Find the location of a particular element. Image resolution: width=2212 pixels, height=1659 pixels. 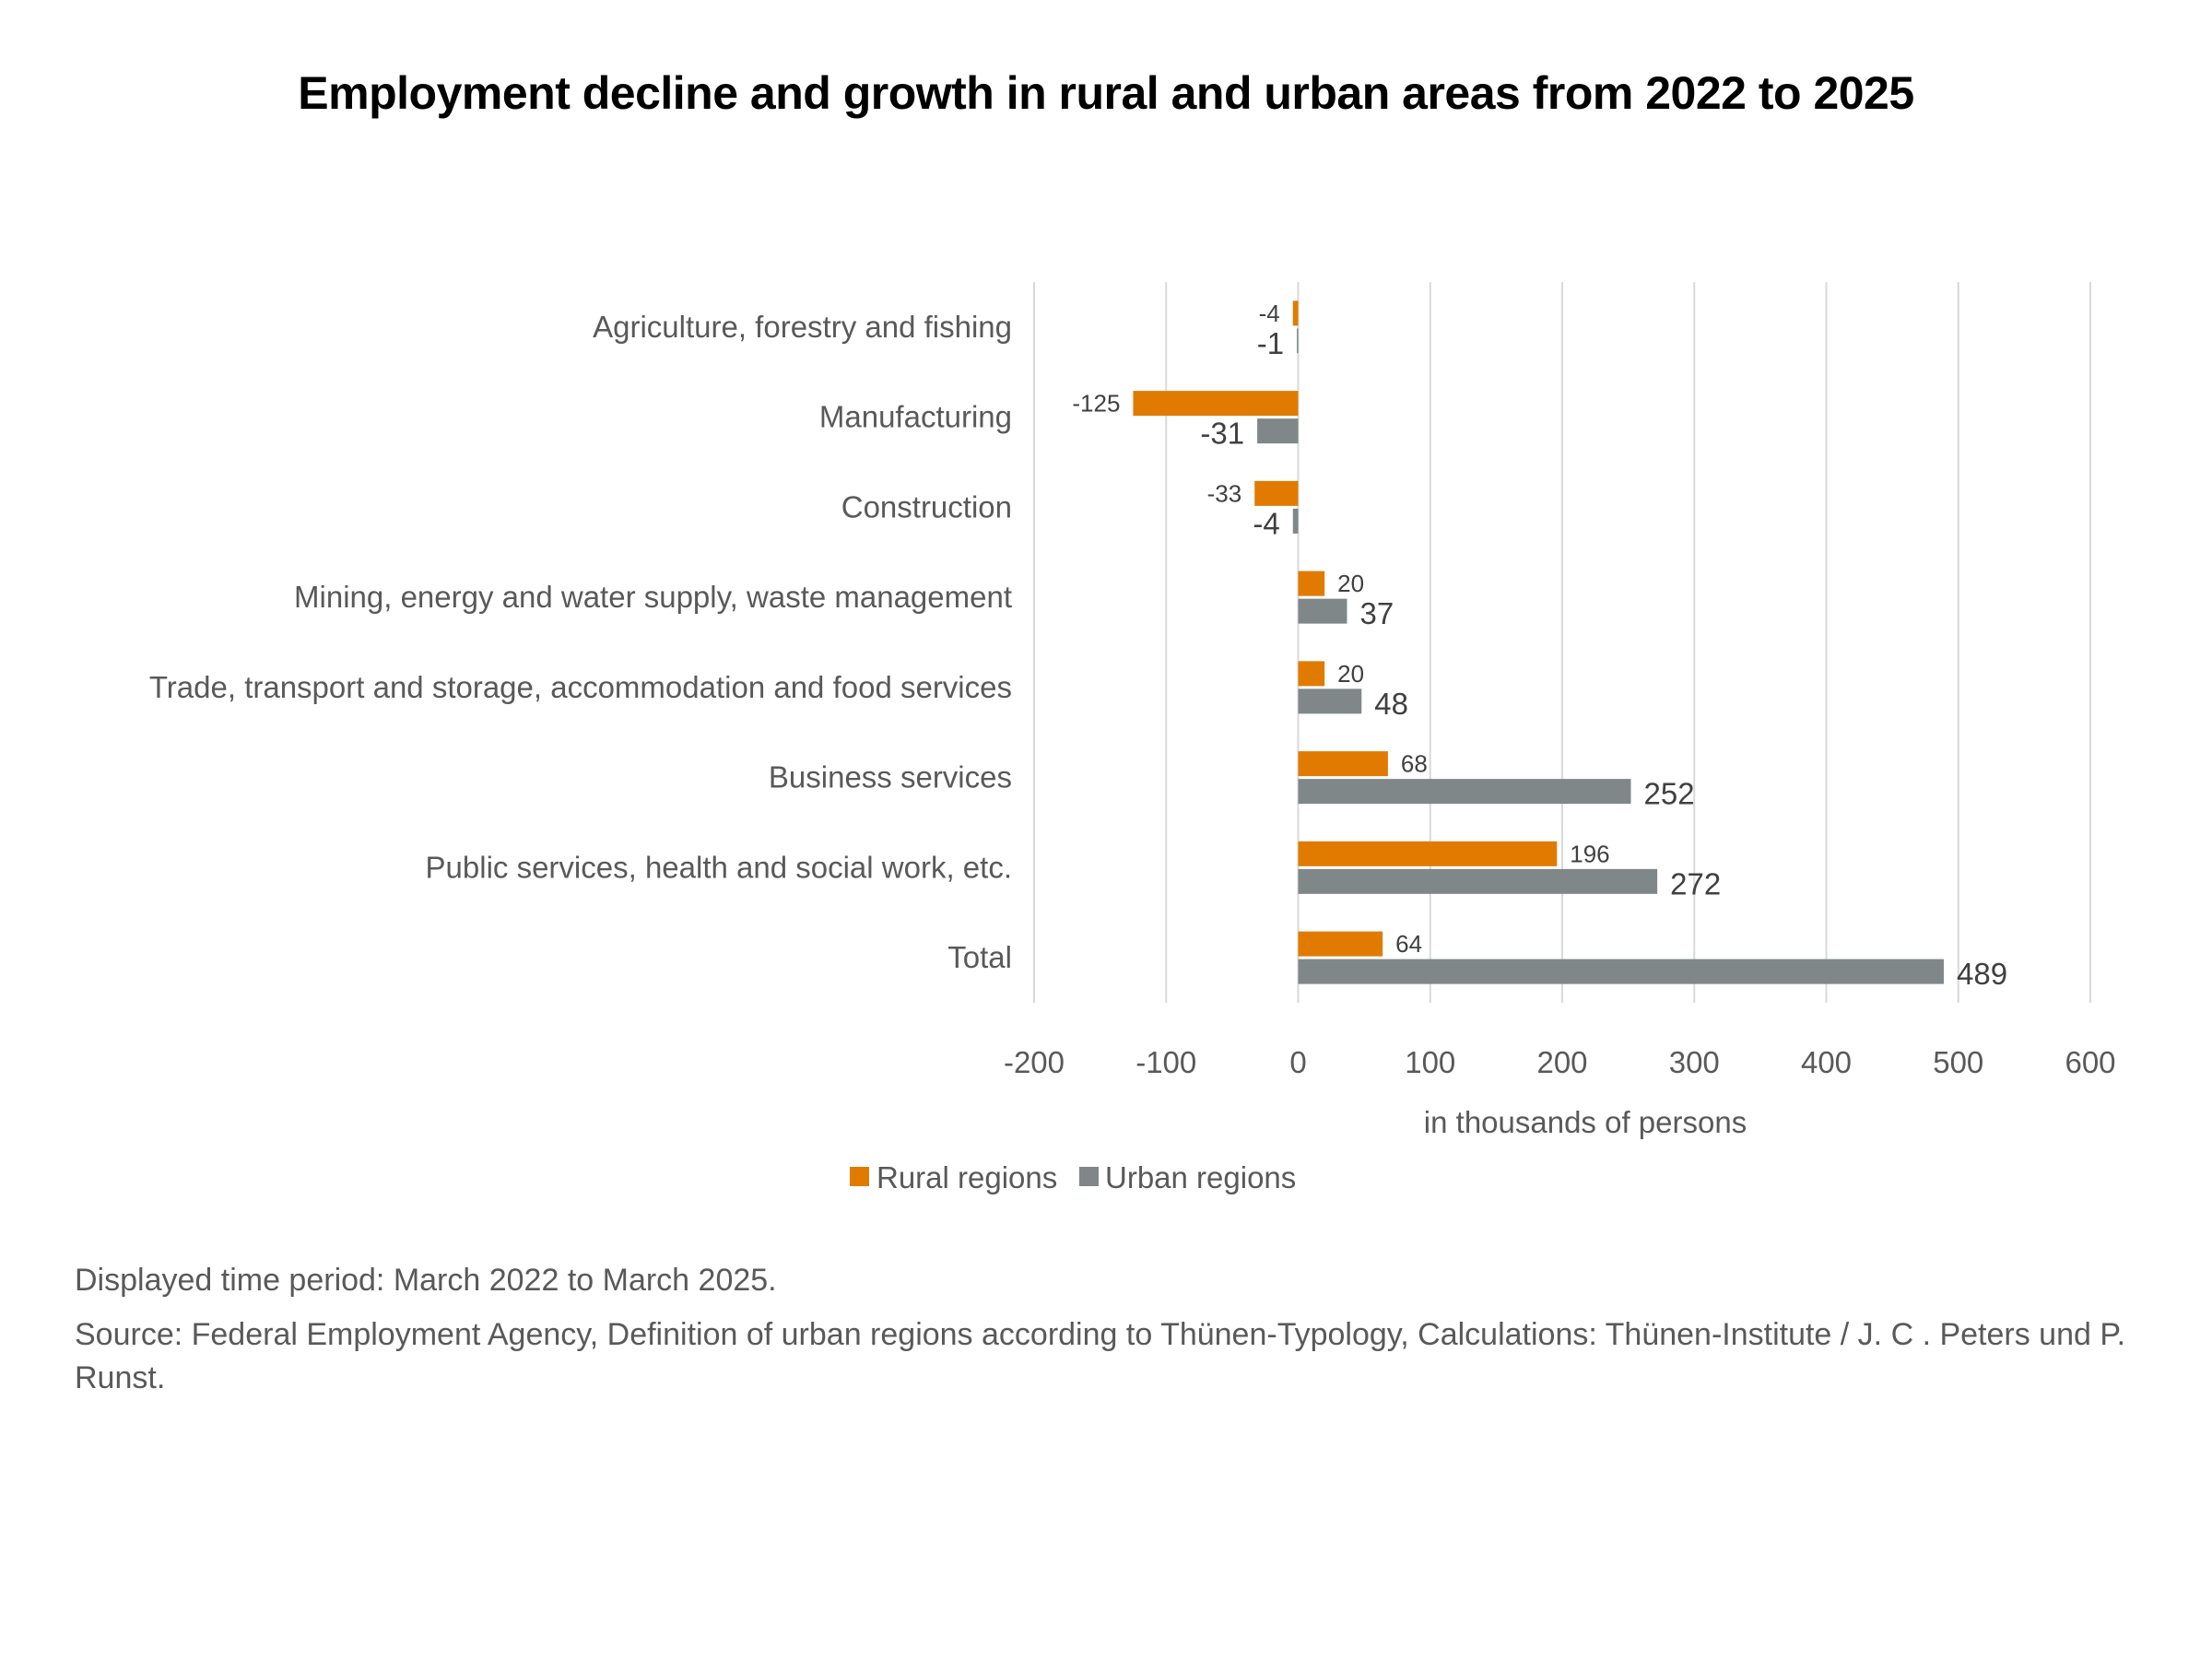

x-tick-label: 600 is located at coordinates (2090, 1062).